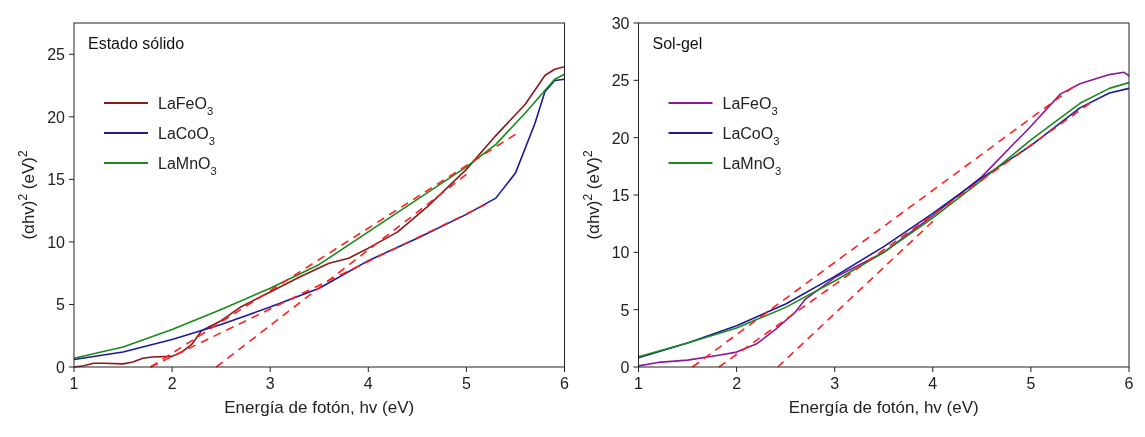 The height and width of the screenshot is (437, 1145). Describe the element at coordinates (620, 23) in the screenshot. I see `y-tick-label: 30` at that location.